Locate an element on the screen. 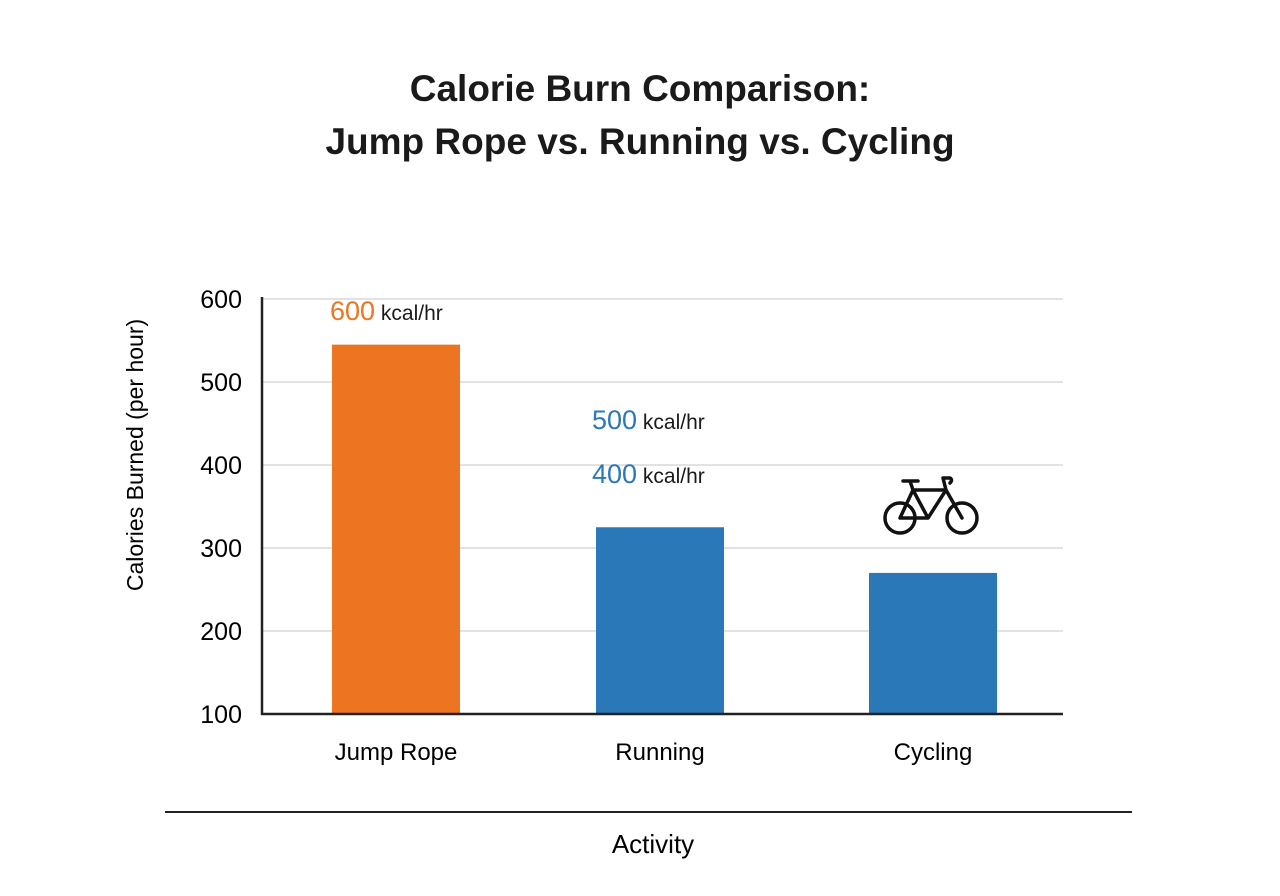 This screenshot has width=1280, height=896. annotation-number: 500 is located at coordinates (614, 420).